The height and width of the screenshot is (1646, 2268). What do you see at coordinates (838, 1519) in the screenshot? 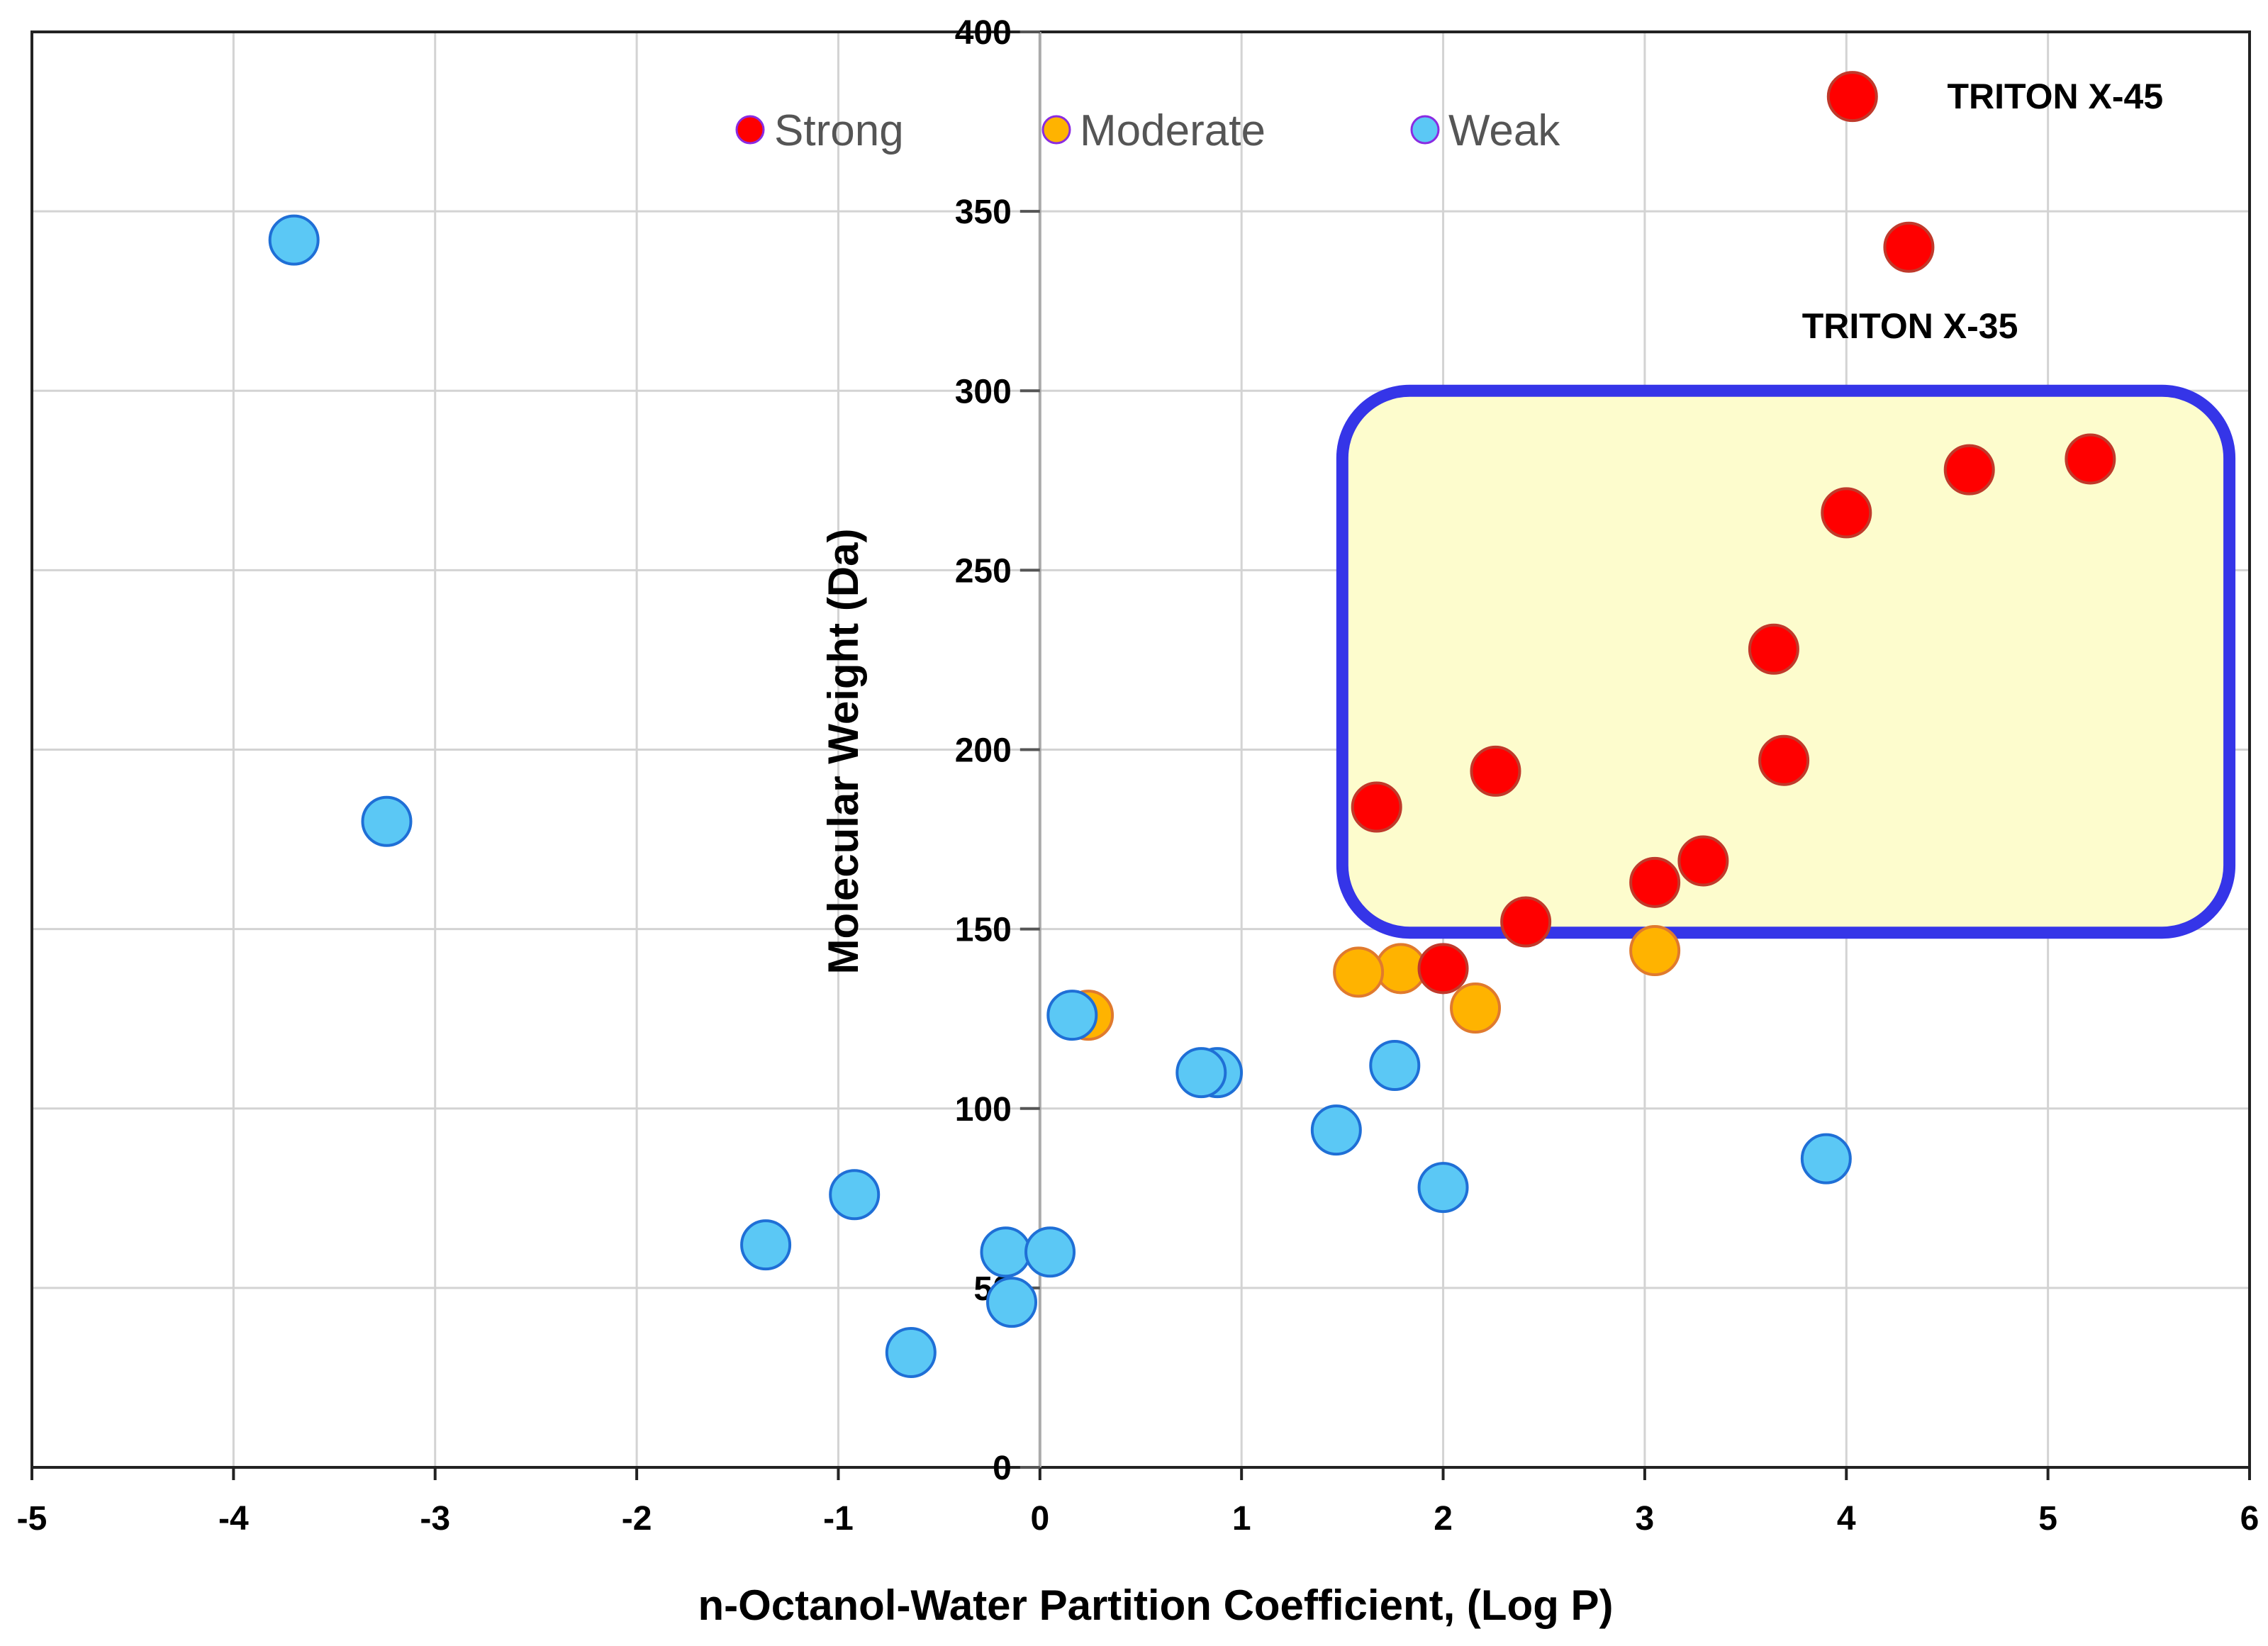
I see `x-tick-label: -1` at bounding box center [838, 1519].